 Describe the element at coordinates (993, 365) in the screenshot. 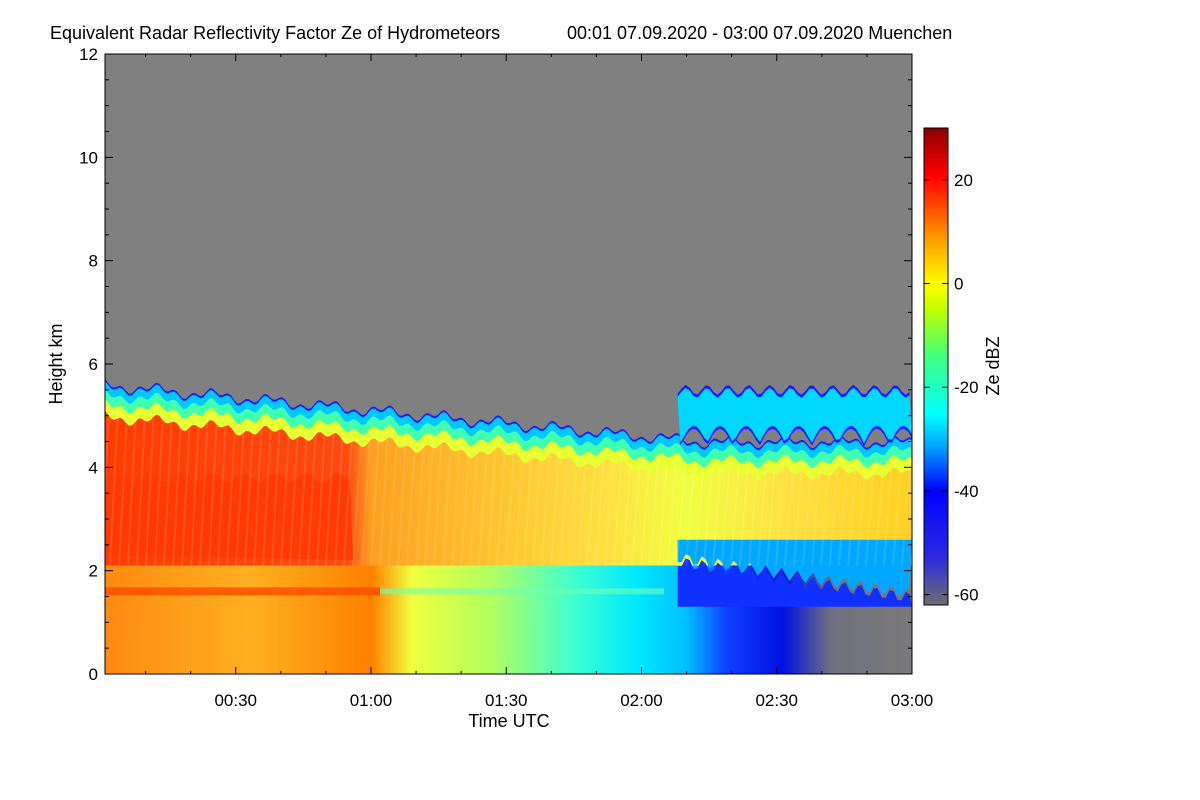

I see `colorbar-label: Ze dBZ` at that location.